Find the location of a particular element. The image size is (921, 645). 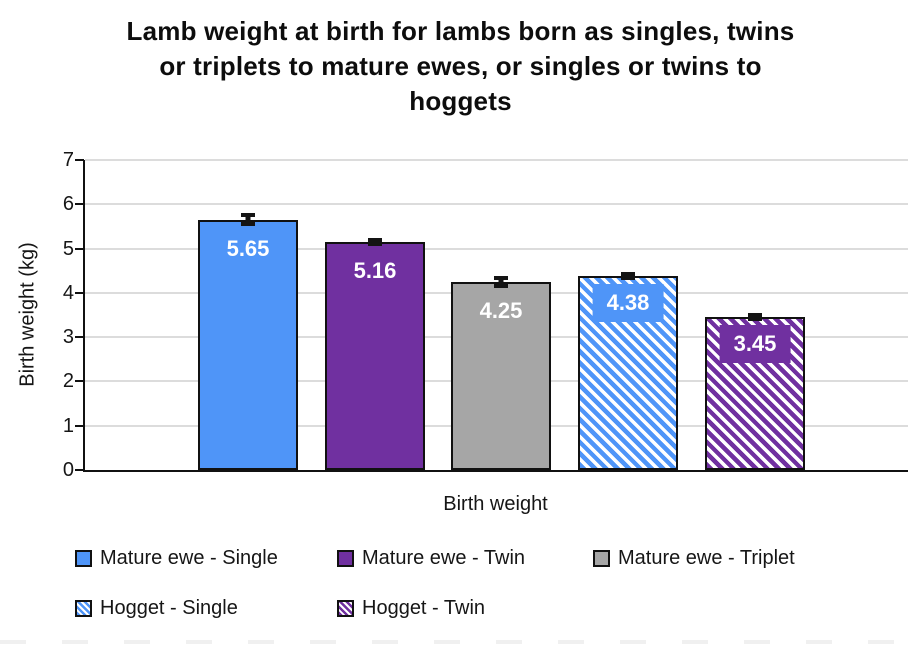

chart-title-line: hoggets is located at coordinates (460, 101).